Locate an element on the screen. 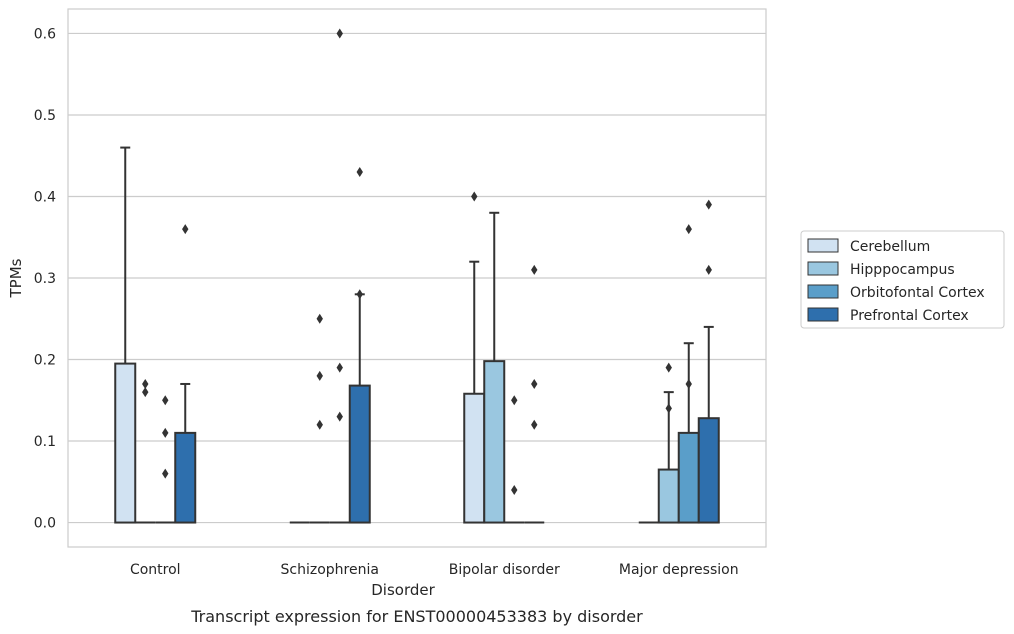 The height and width of the screenshot is (634, 1014). y-tick-label: 0.2 is located at coordinates (45, 361).